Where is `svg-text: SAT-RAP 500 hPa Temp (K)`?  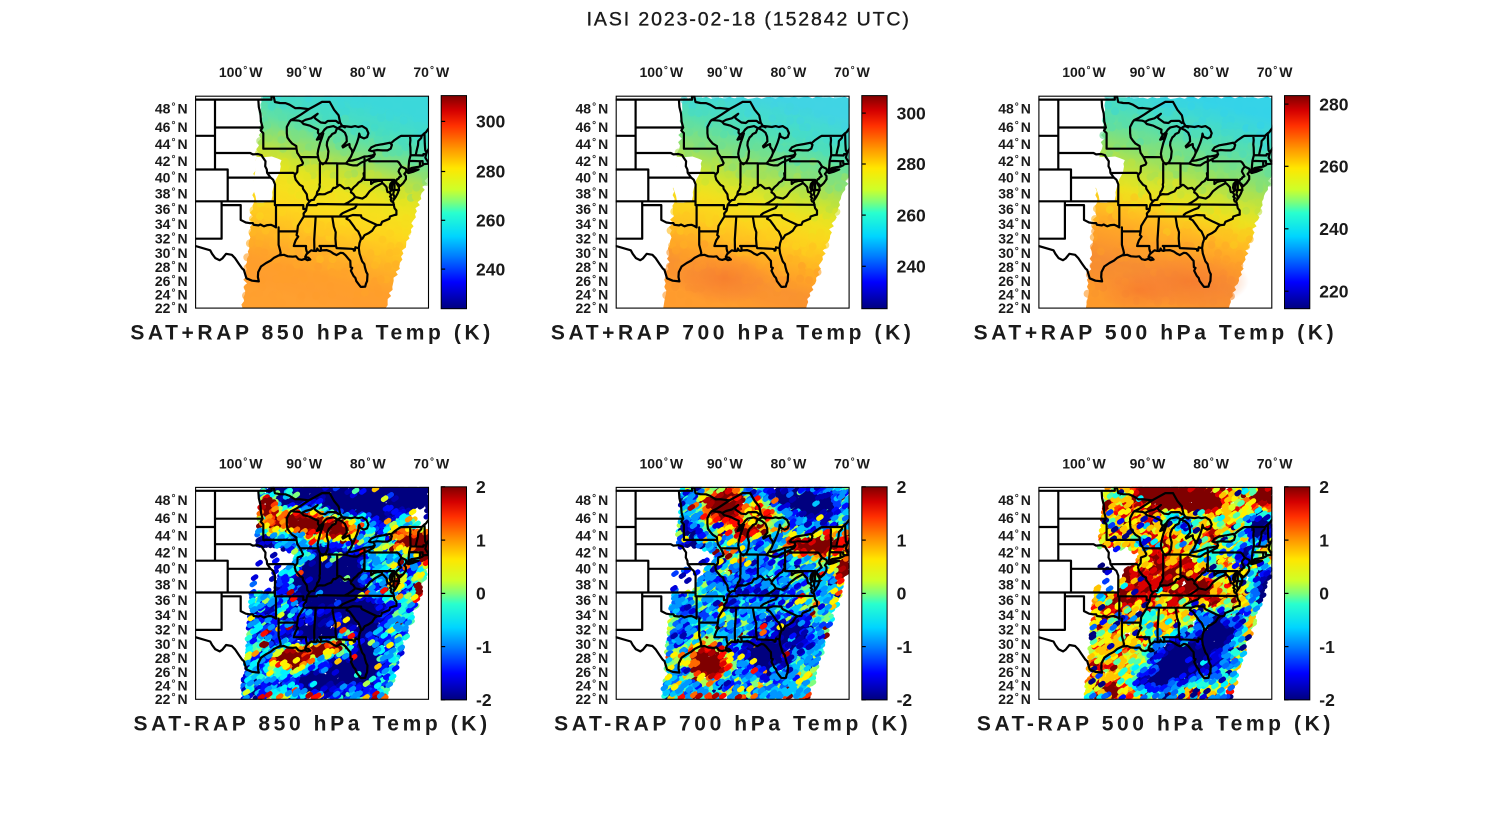 svg-text: SAT-RAP 500 hPa Temp (K) is located at coordinates (1155, 724).